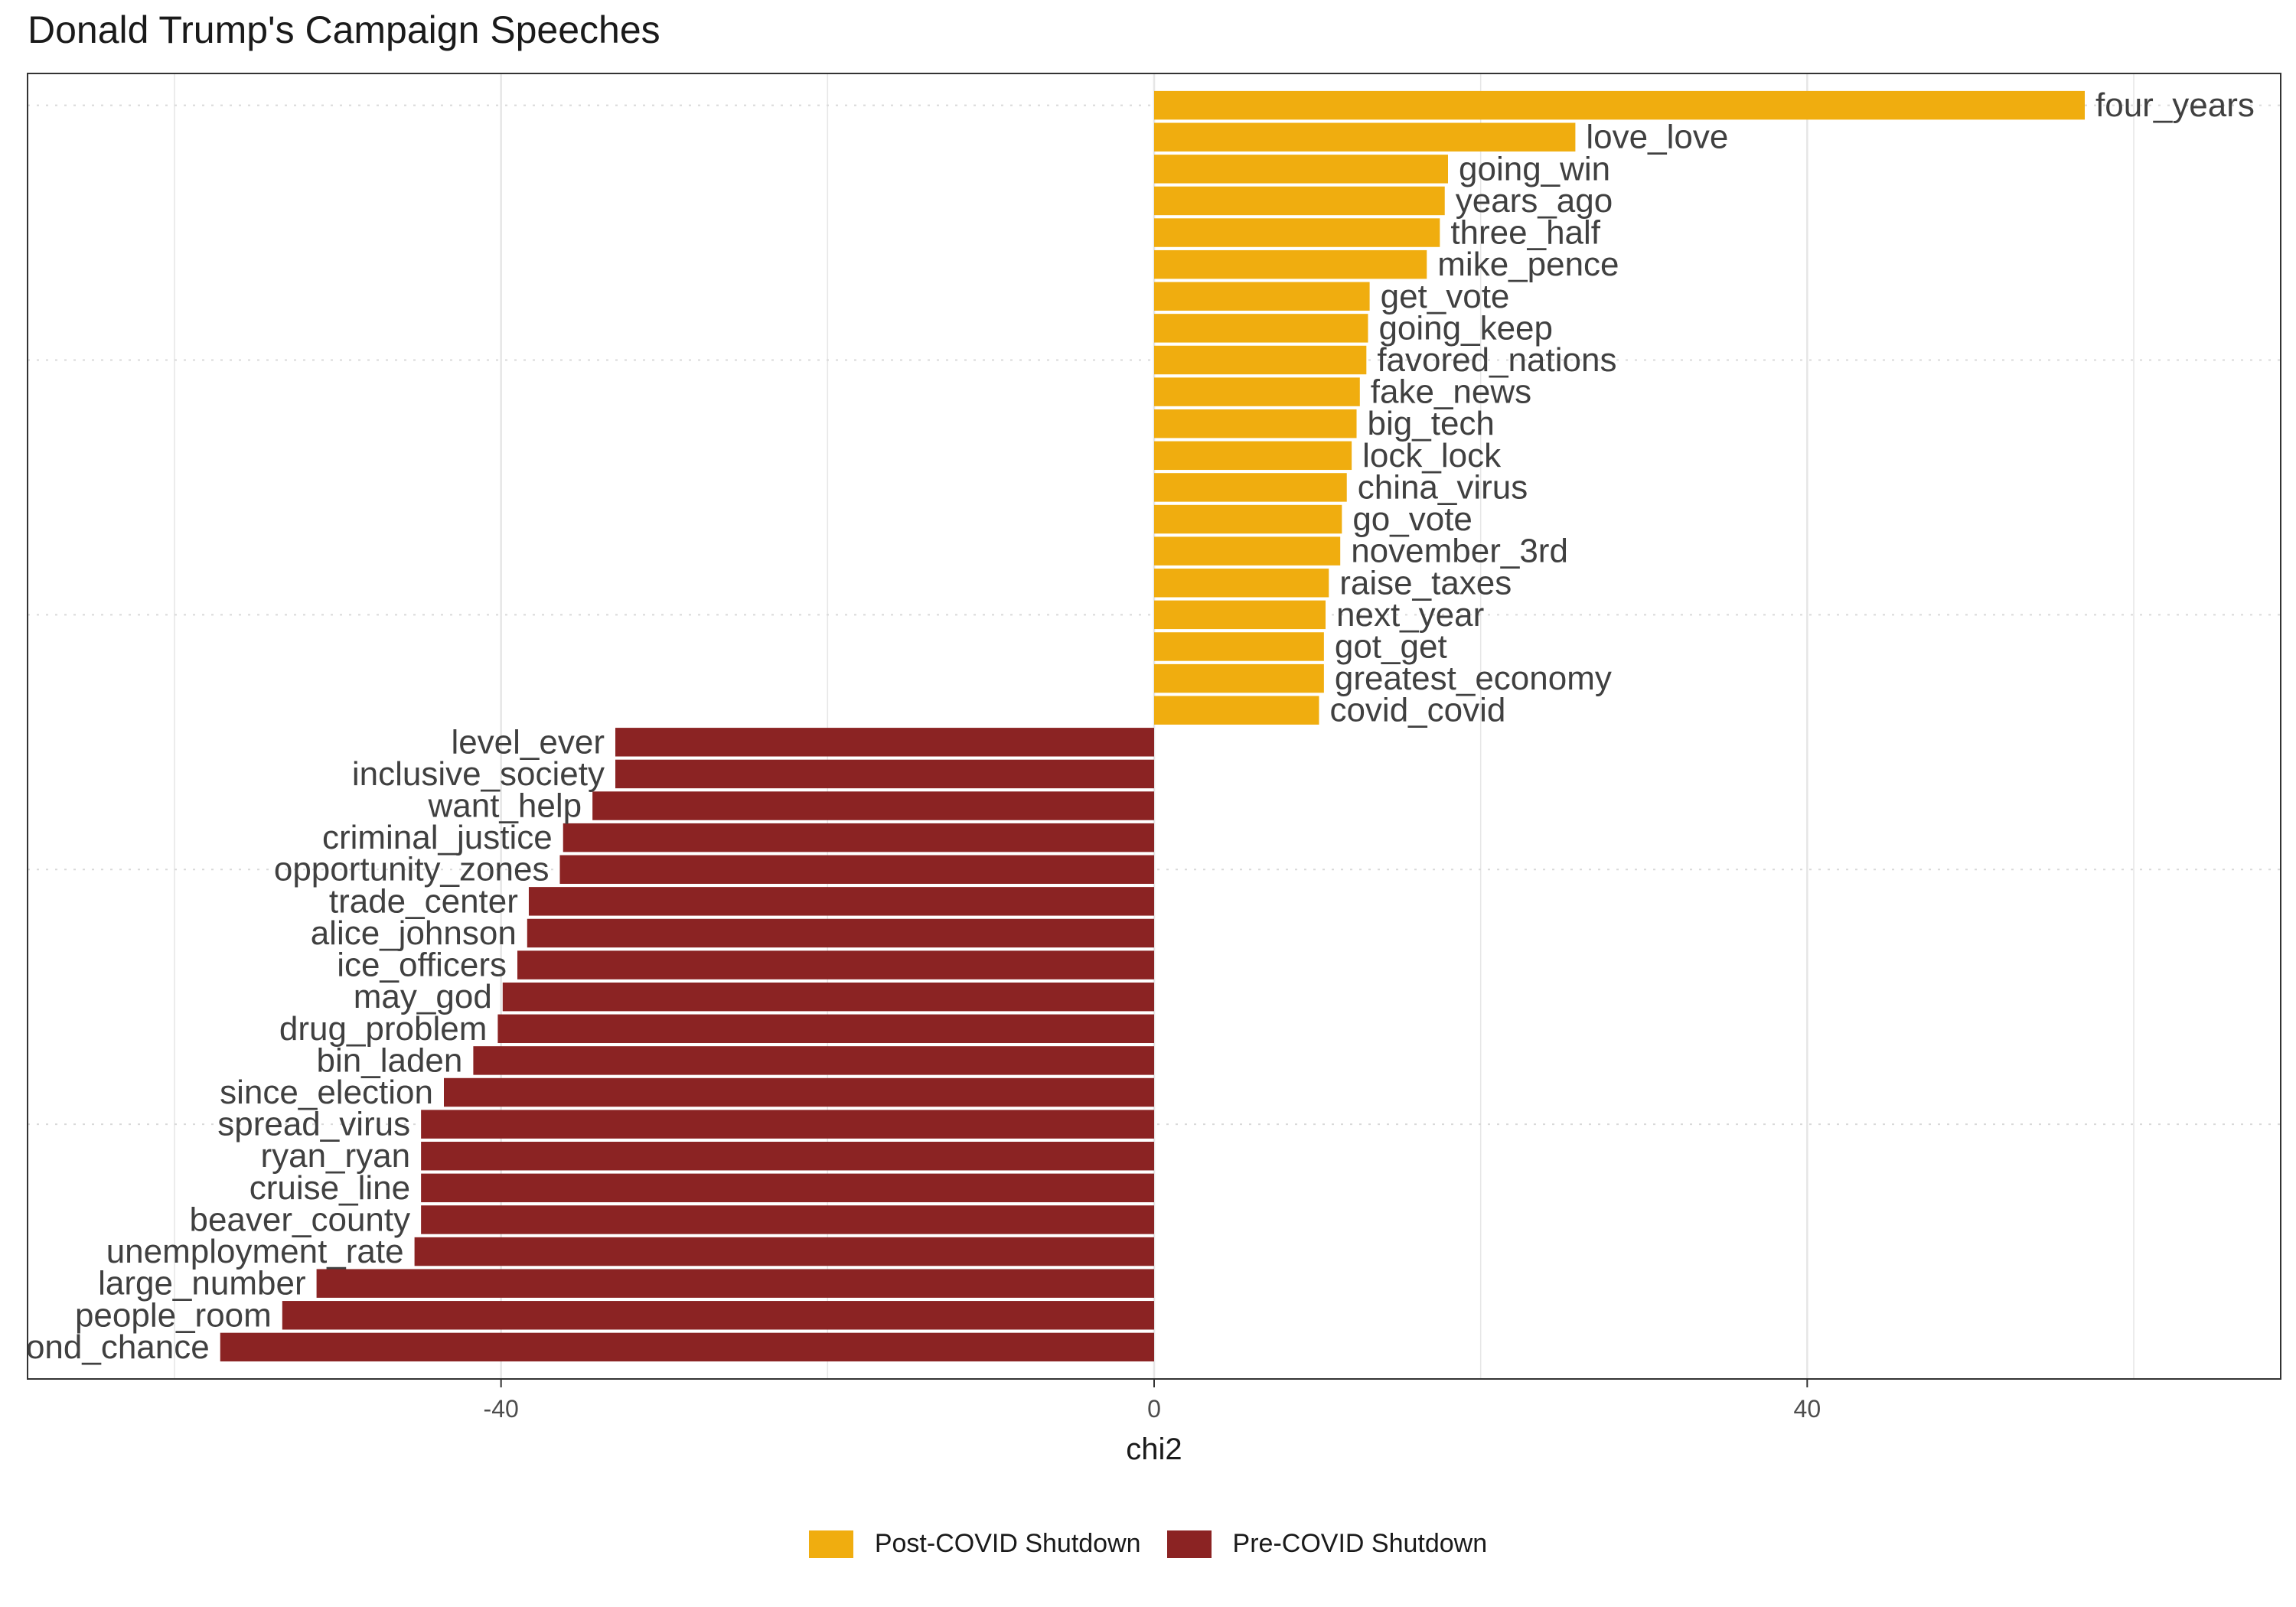 The height and width of the screenshot is (1607, 2296). Describe the element at coordinates (858, 837) in the screenshot. I see `bar-criminal-justice` at that location.